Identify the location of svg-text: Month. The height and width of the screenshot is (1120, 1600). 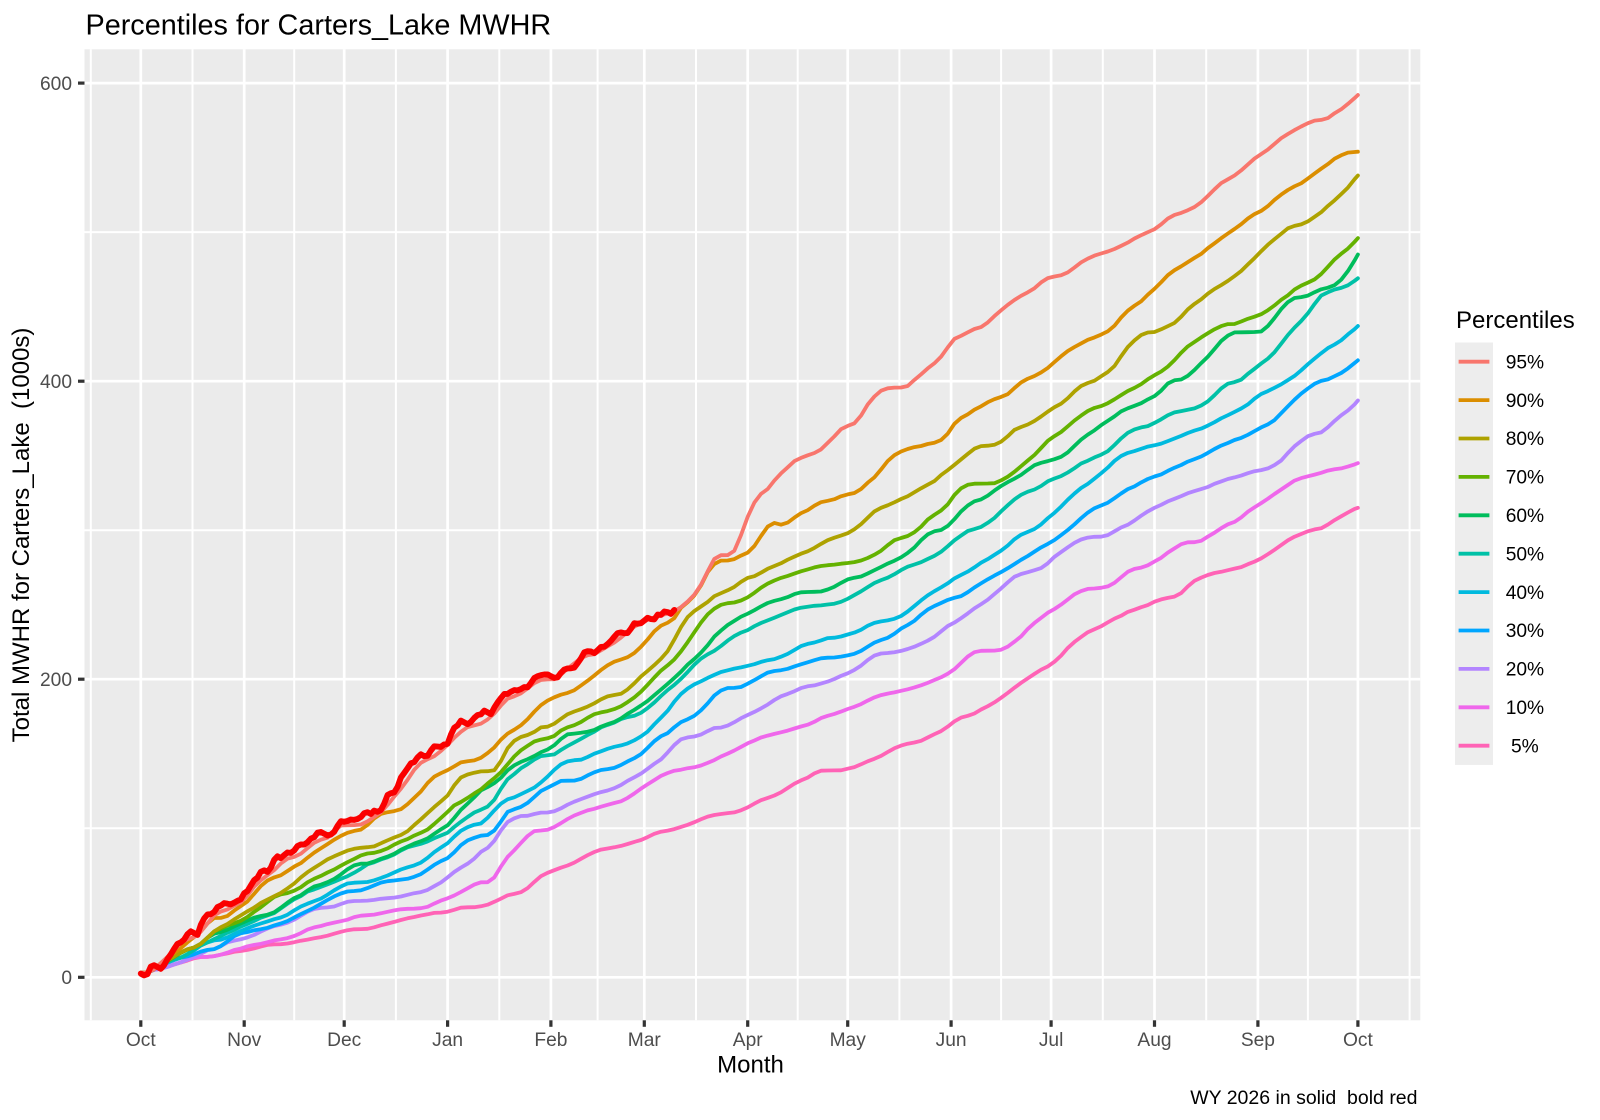
(750, 1065).